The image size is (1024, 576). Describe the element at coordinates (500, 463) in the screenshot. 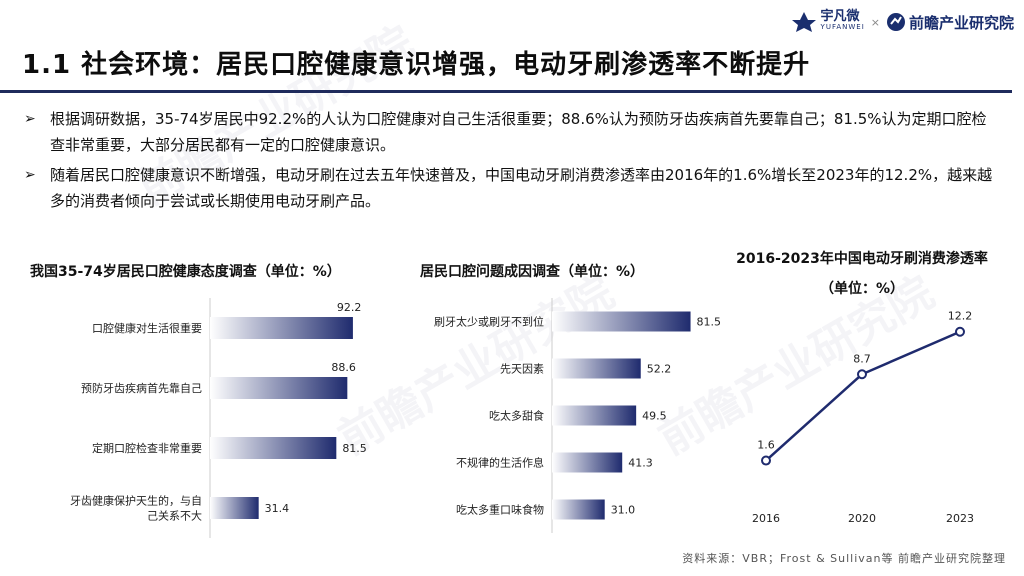

I see `category-label: 不规律的生活作息` at that location.